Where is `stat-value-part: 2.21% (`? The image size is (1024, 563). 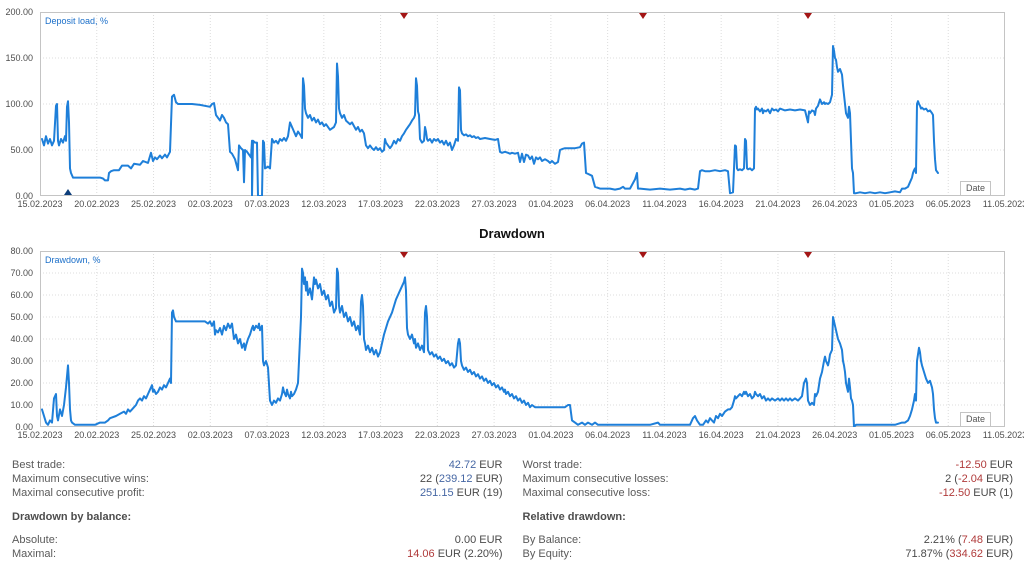
stat-value-part: 2.21% ( is located at coordinates (942, 540).